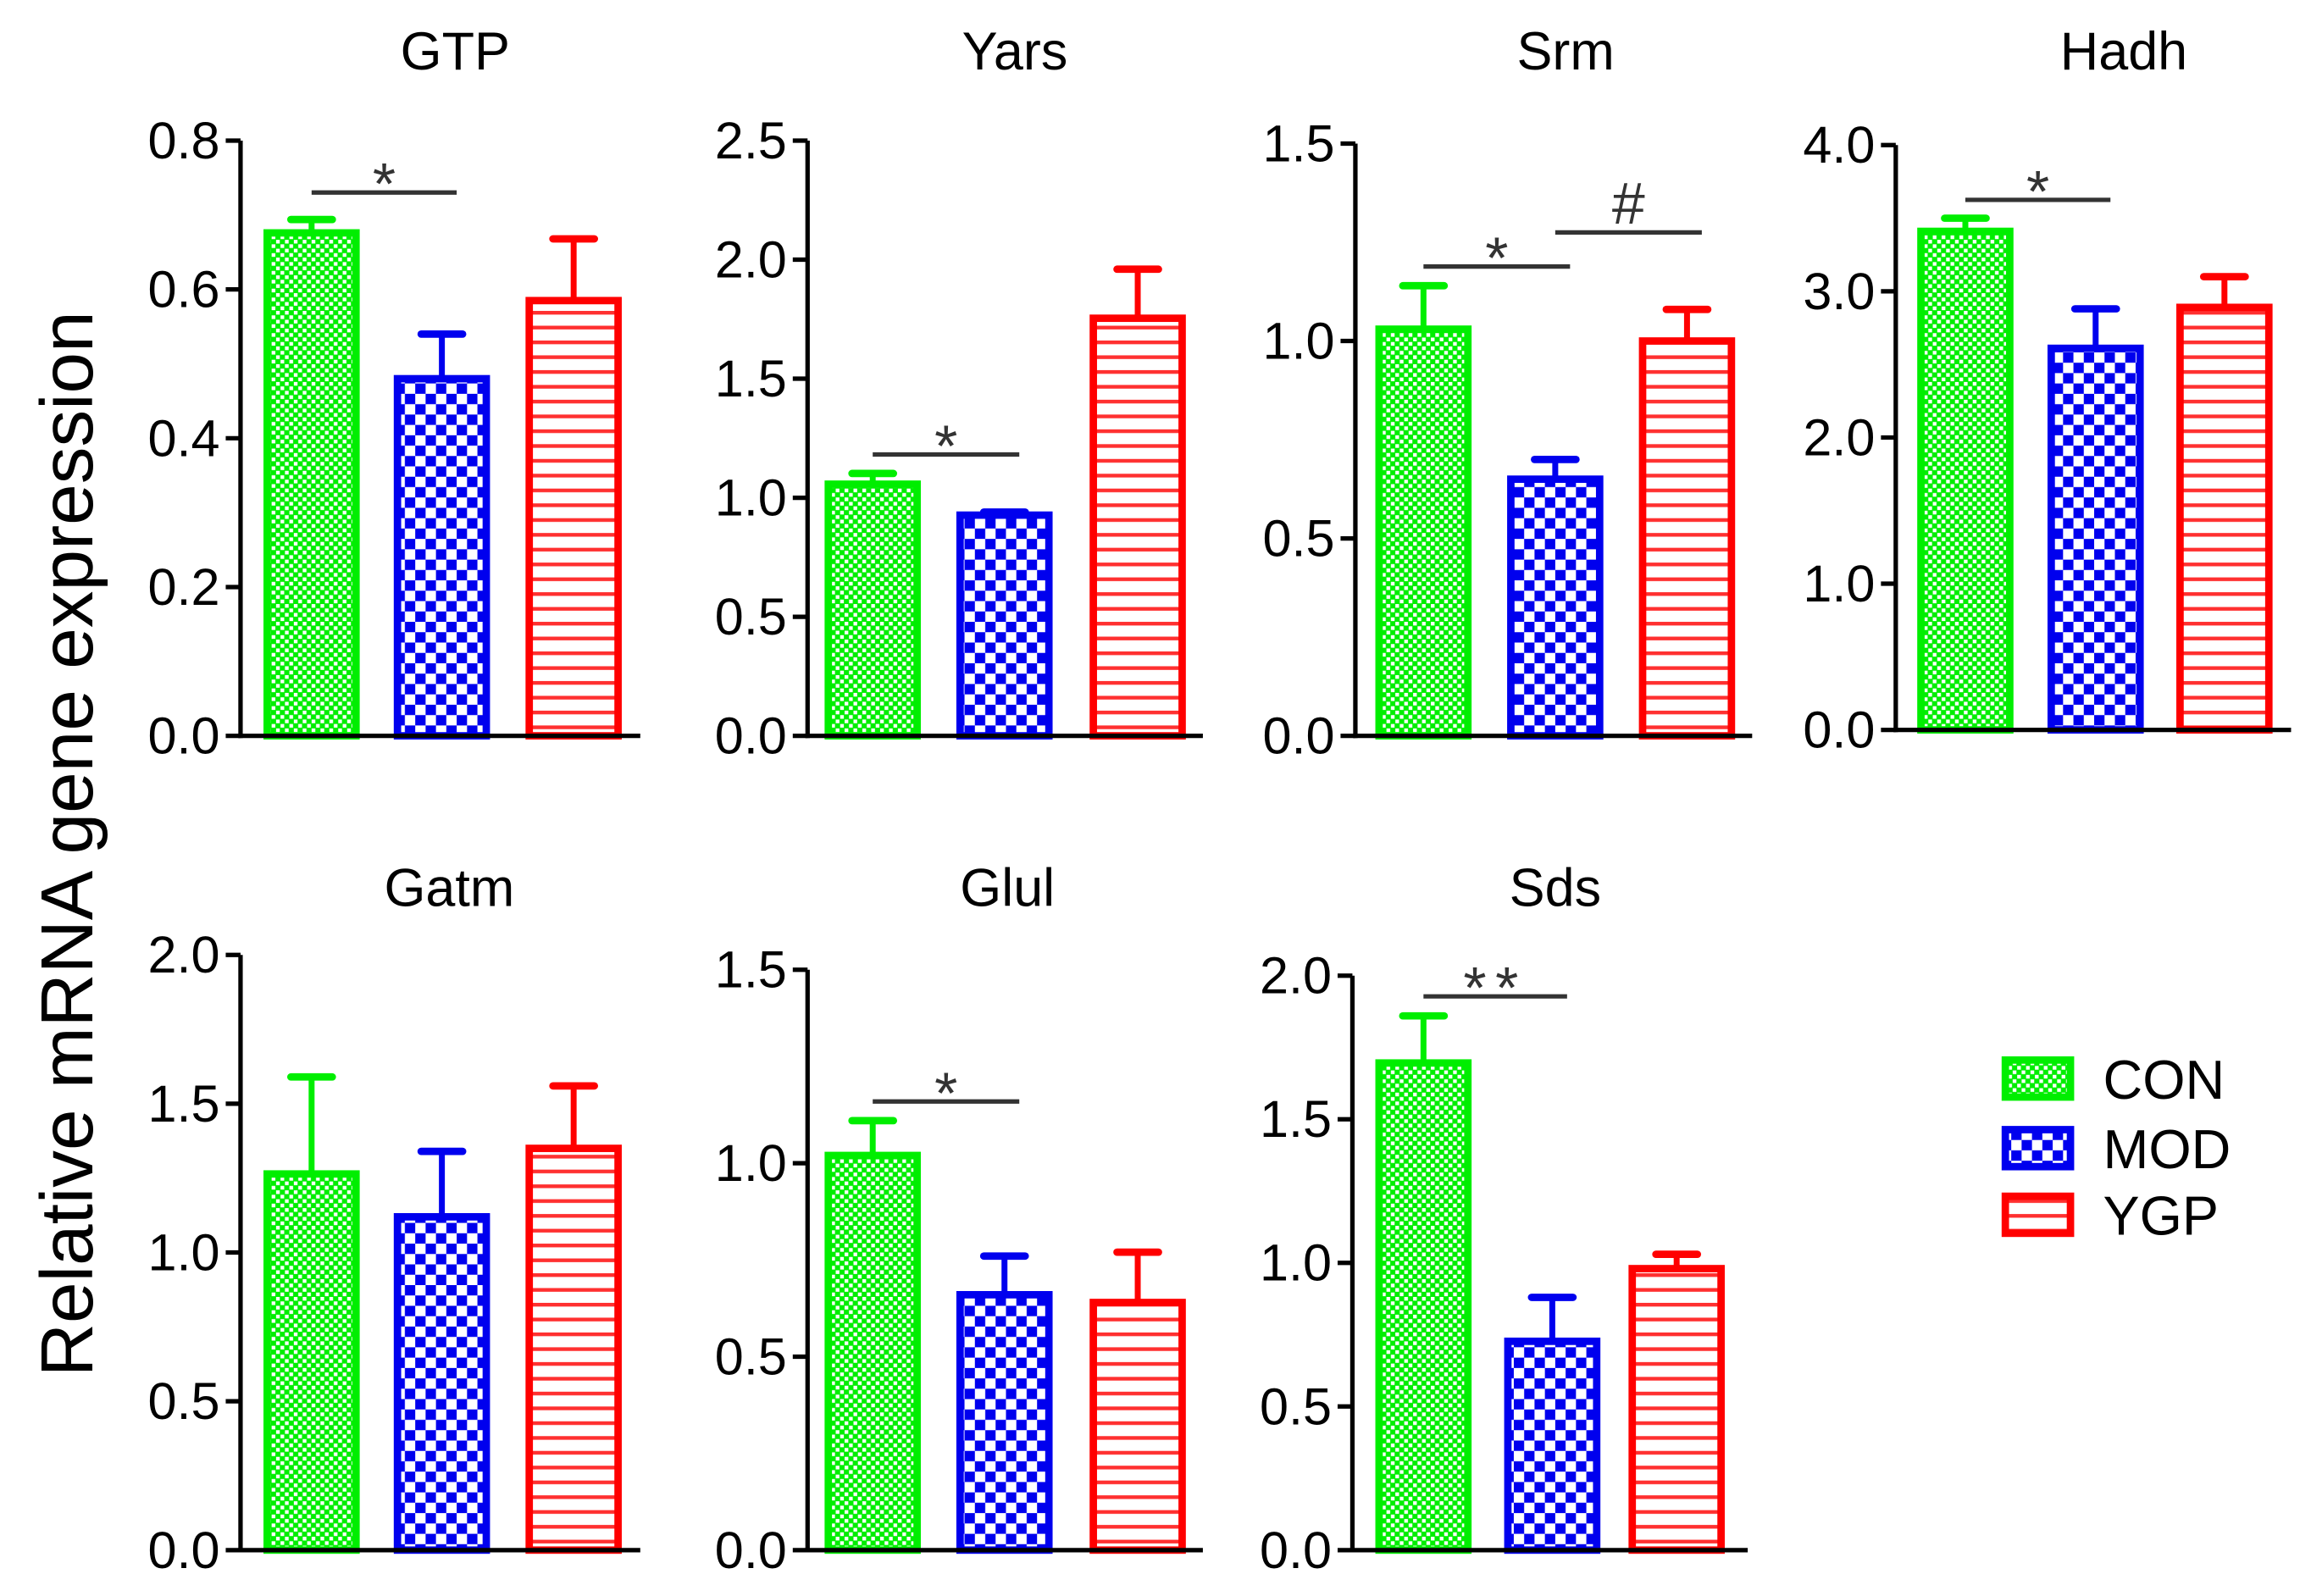 This screenshot has width=2311, height=1596. I want to click on panel-sds: Sds 0.0 0.5 1.0 1.5 2.0 **, so click(1504, 1219).